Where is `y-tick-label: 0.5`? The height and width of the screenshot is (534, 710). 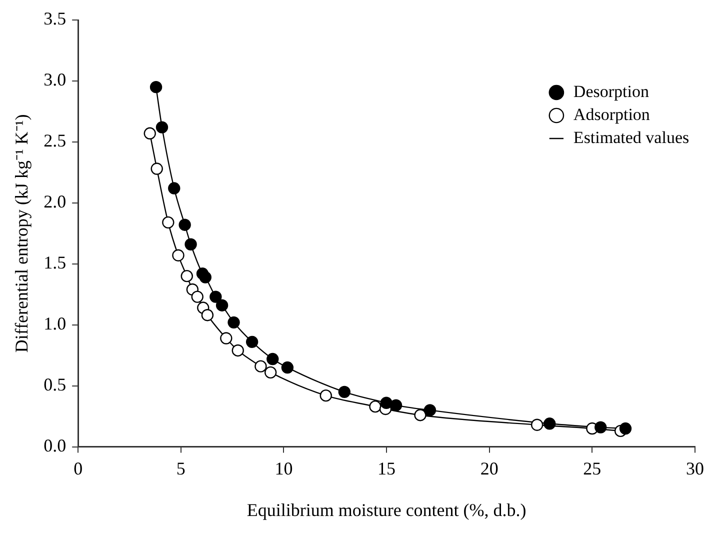
y-tick-label: 0.5 is located at coordinates (55, 384).